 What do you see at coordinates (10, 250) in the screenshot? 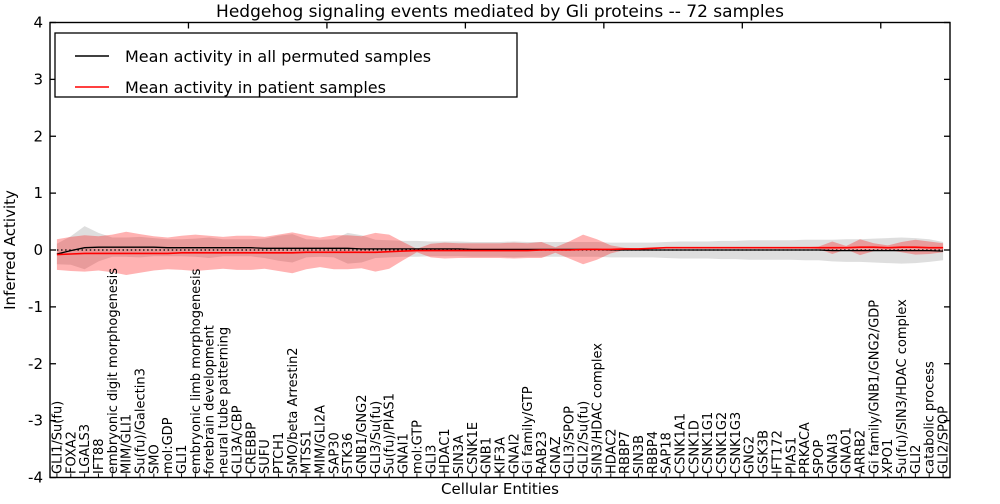
I see `y-axis-title: Inferred Activity` at bounding box center [10, 250].